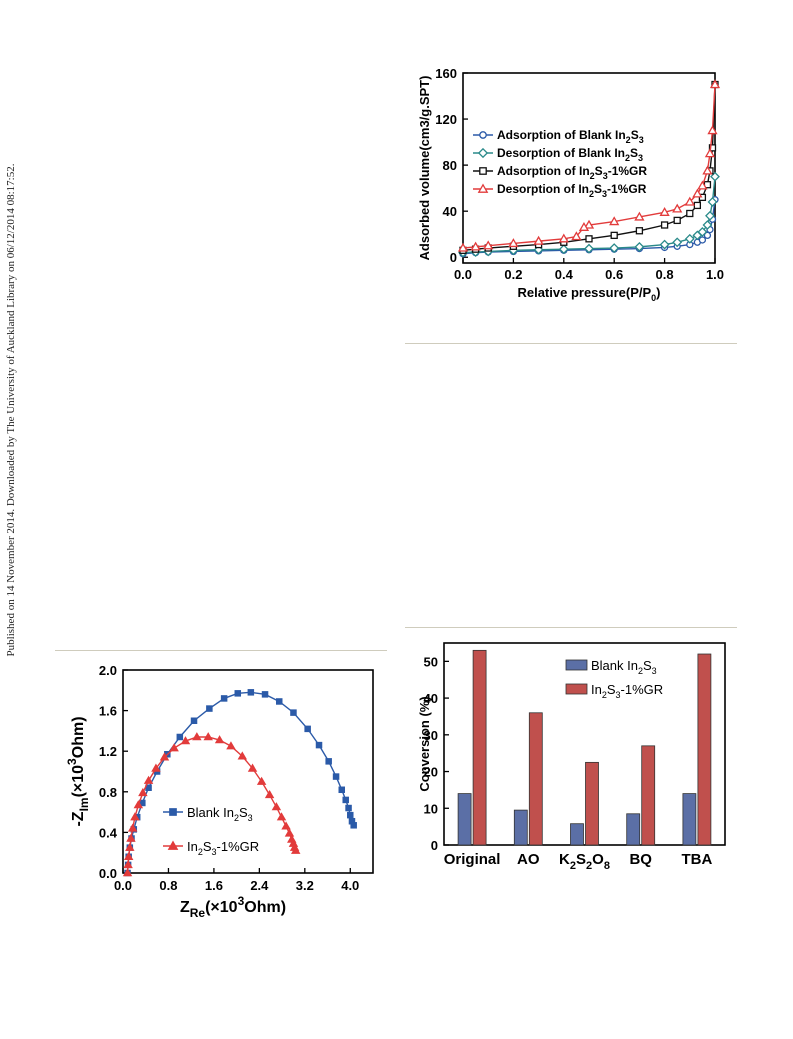 The image size is (793, 1039). What do you see at coordinates (108, 792) in the screenshot?
I see `y-tick-label: 0.8` at bounding box center [108, 792].